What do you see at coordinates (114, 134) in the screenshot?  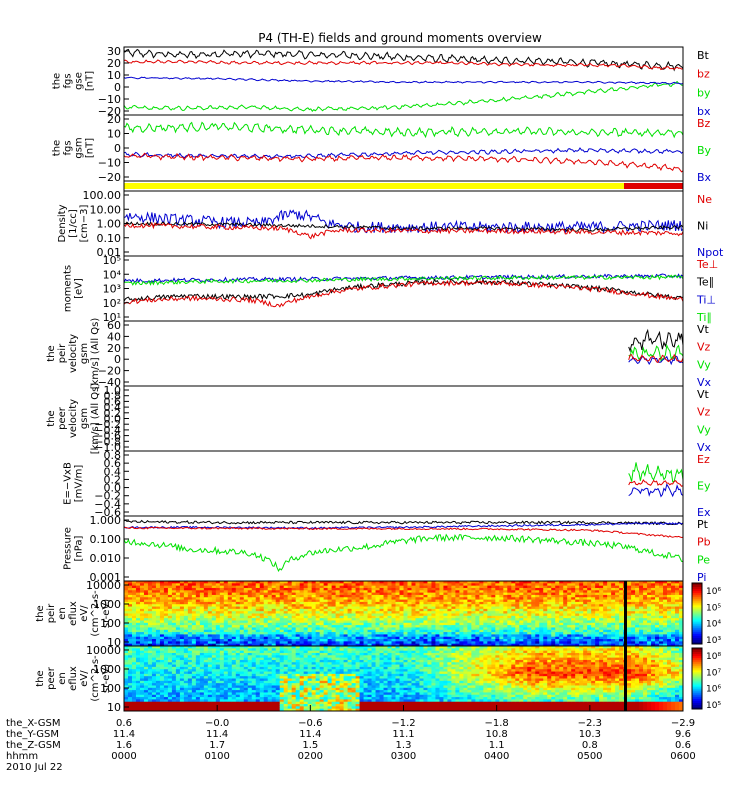 I see `y-tick-label: 10` at bounding box center [114, 134].